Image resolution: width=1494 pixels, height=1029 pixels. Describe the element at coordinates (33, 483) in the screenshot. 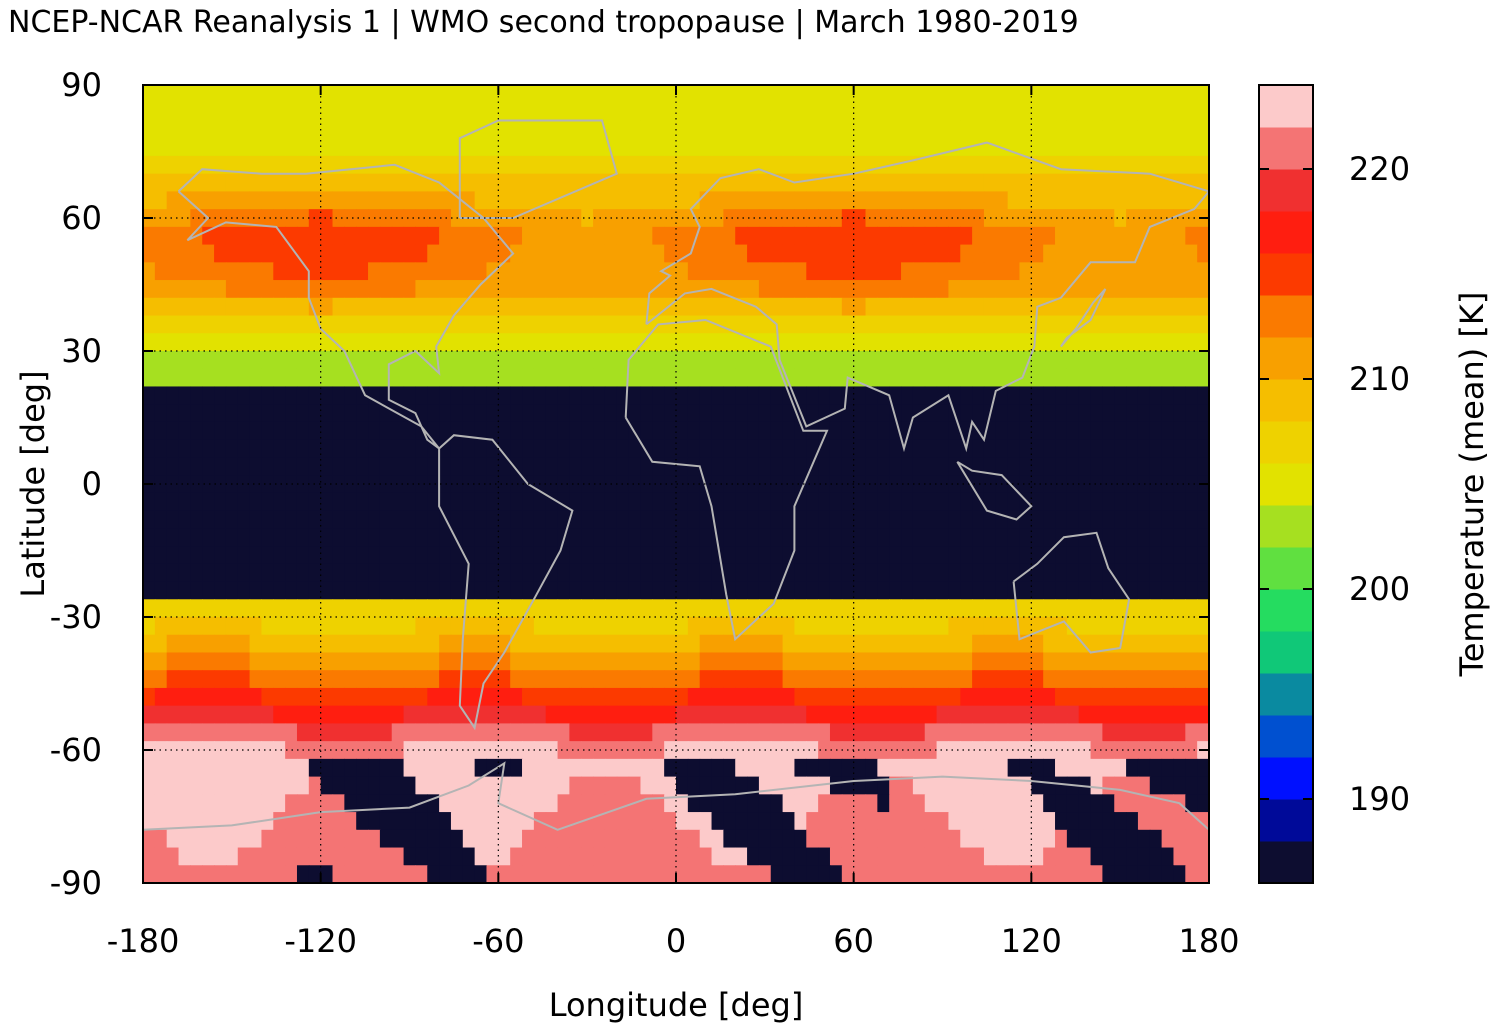

I see `y-axis-label: Latitude [deg]` at that location.